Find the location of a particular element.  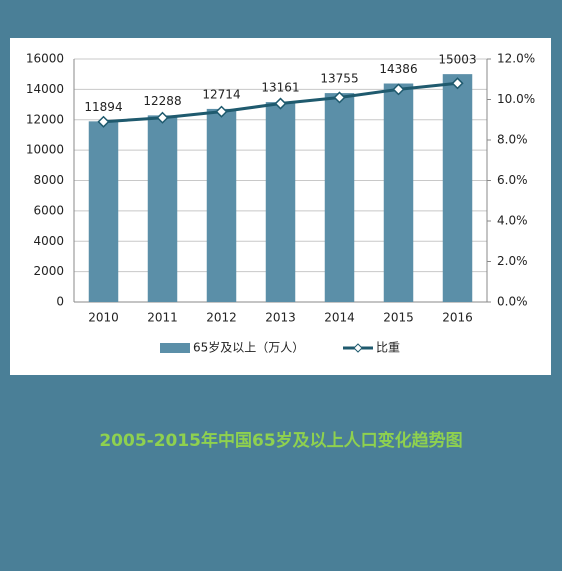

data-label: 13755 is located at coordinates (339, 79).